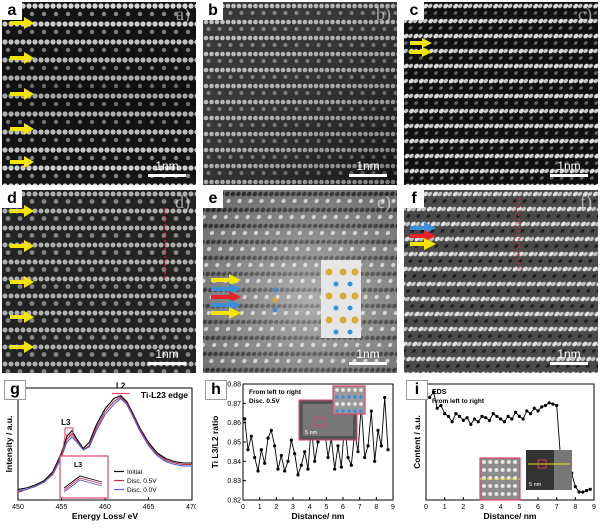 The image size is (600, 532). What do you see at coordinates (164, 395) in the screenshot?
I see `chart-title: Ti-L23 edge` at bounding box center [164, 395].